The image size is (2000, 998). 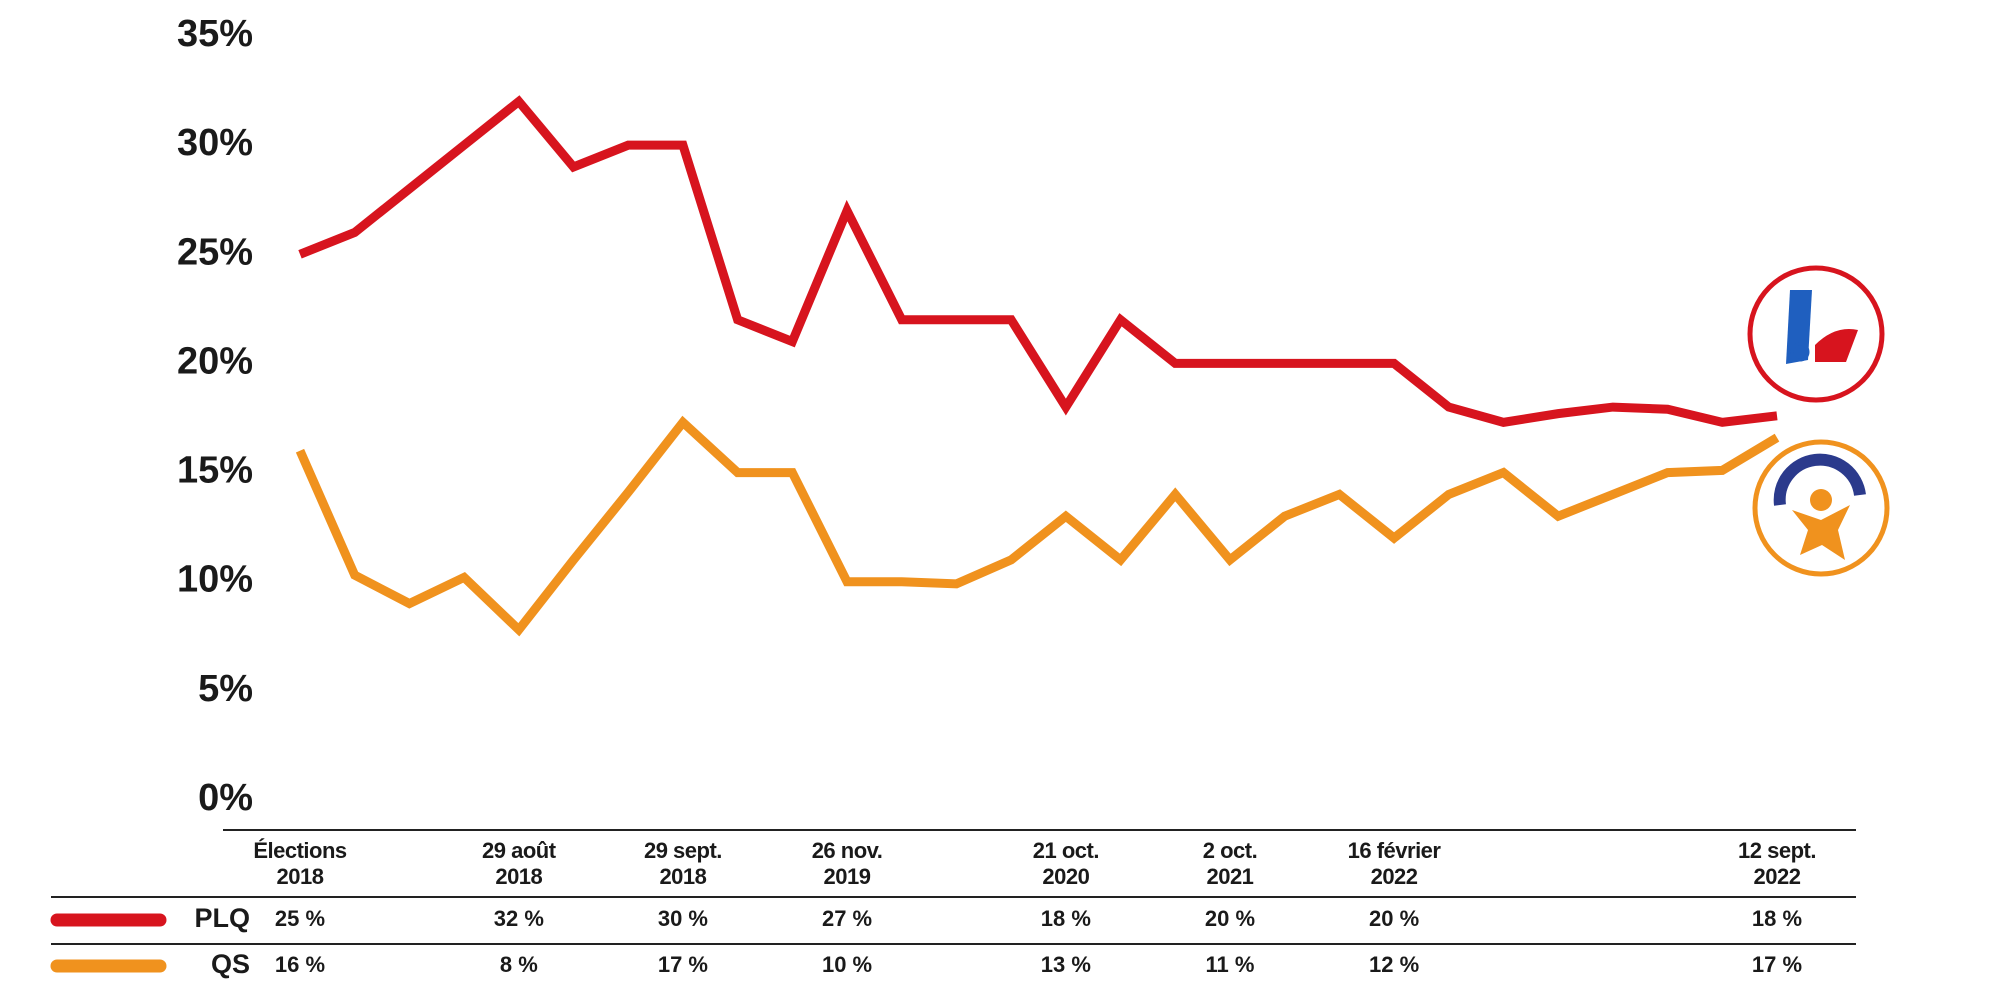 I want to click on y-tick-label: 25%, so click(x=215, y=252).